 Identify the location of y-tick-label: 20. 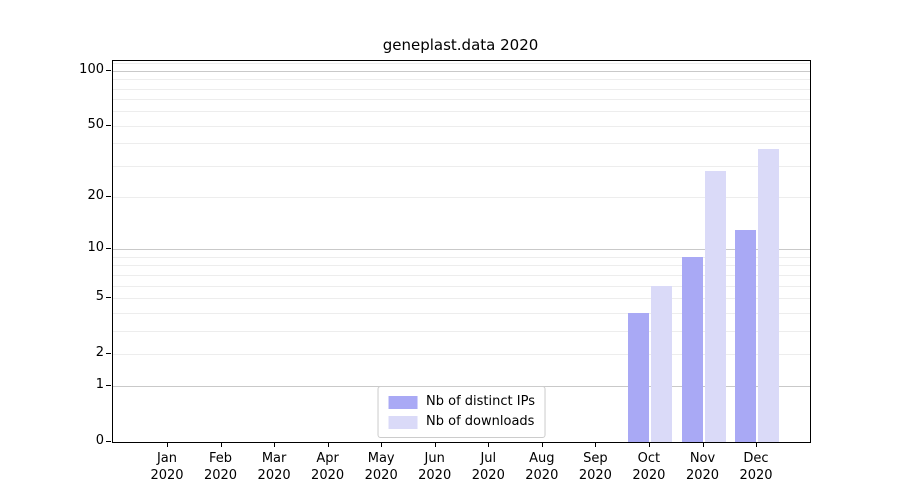
(95, 196).